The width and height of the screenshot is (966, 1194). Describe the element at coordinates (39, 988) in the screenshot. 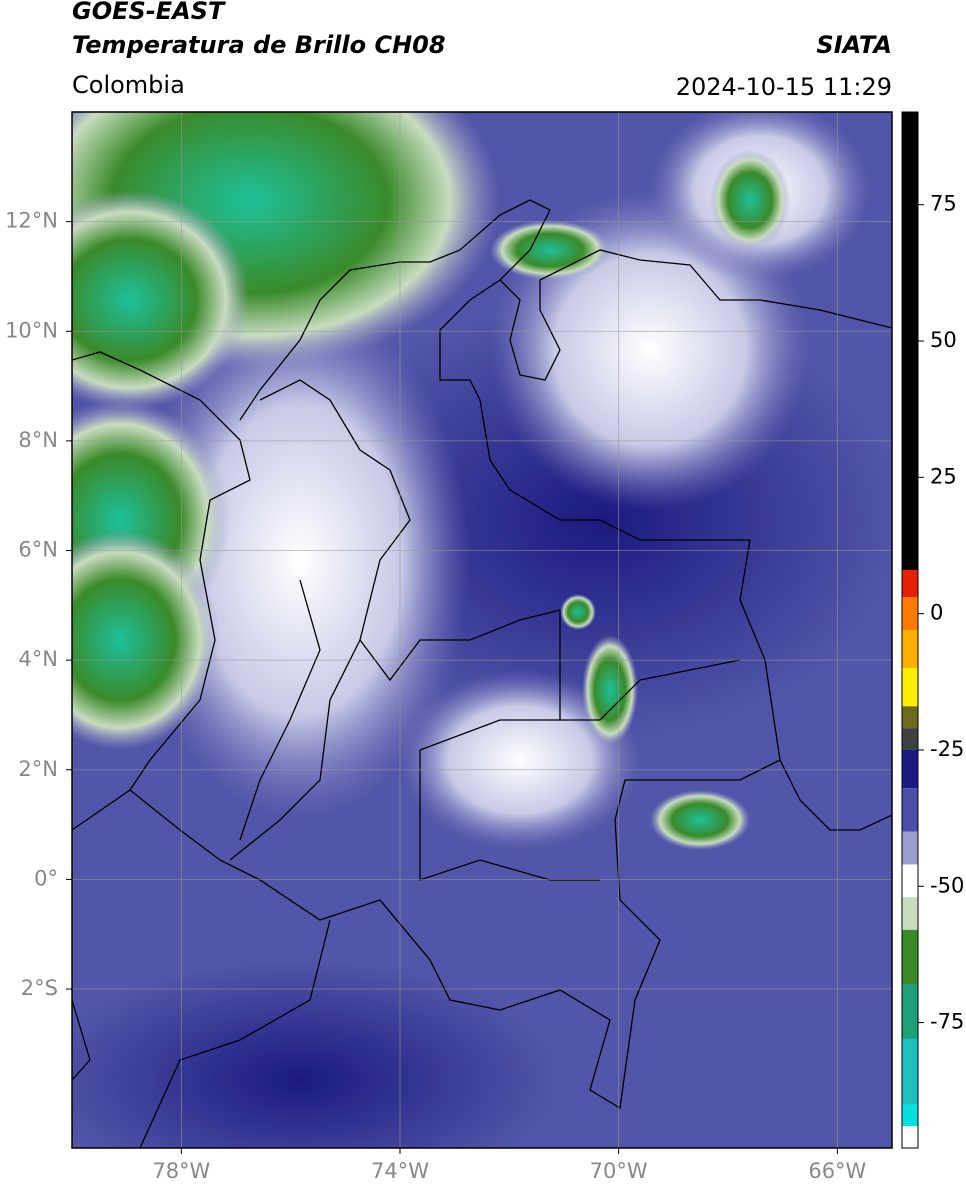

I see `y-tick-label: 2°S` at that location.